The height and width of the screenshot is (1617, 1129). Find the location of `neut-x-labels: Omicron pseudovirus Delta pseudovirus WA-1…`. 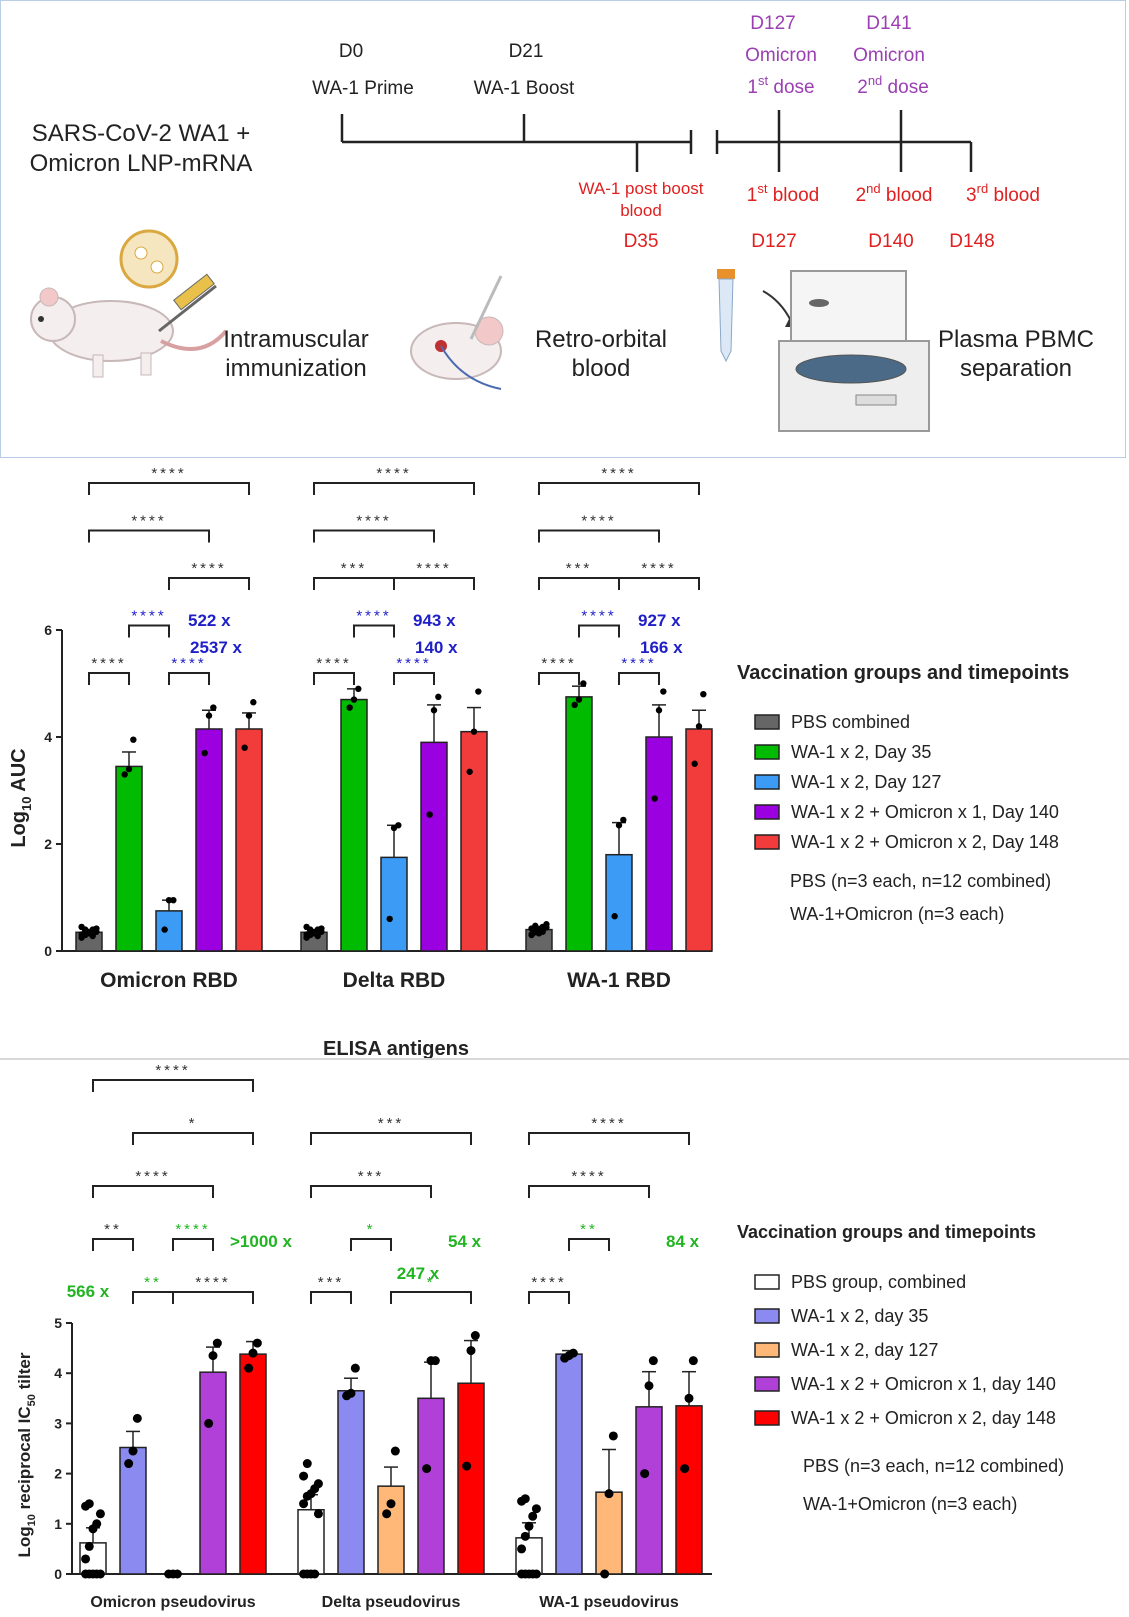

neut-x-labels: Omicron pseudovirus Delta pseudovirus WA-1… is located at coordinates (384, 1602).